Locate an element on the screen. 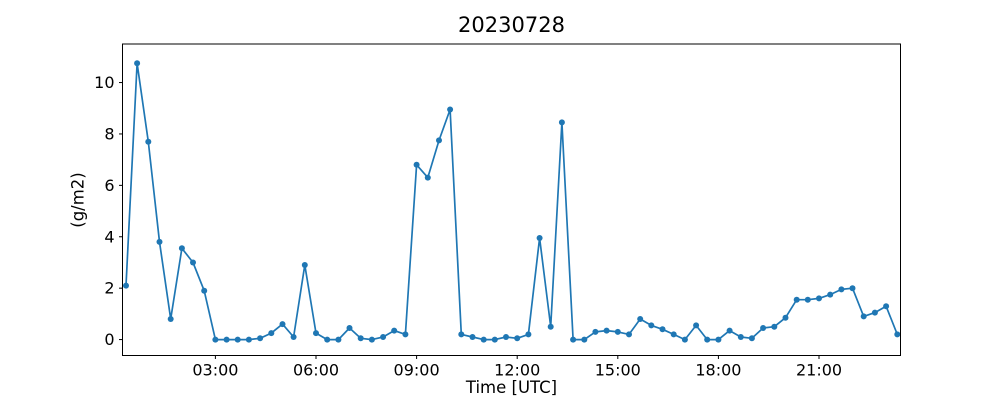 Image resolution: width=1000 pixels, height=400 pixels. y-tick-label: 4 is located at coordinates (109, 236).